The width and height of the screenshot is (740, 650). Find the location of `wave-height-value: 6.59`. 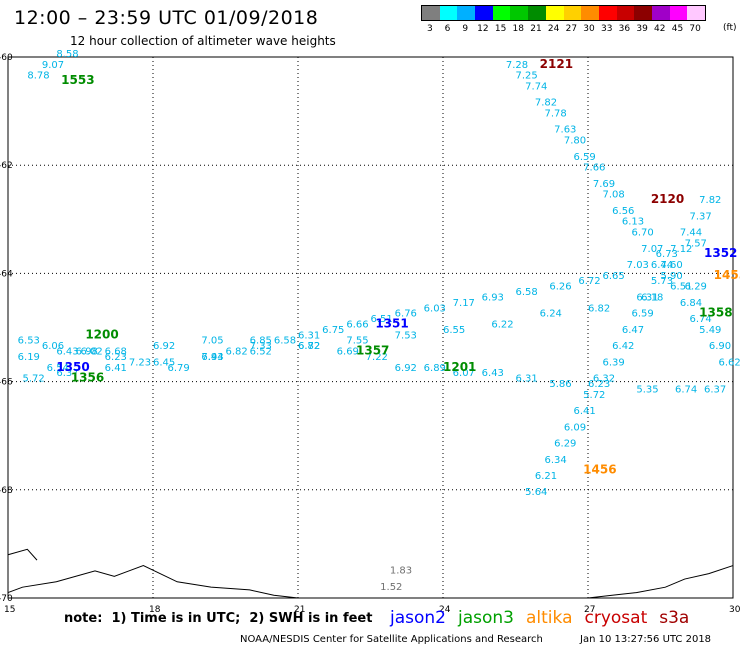

wave-height-value: 6.59 is located at coordinates (643, 314).